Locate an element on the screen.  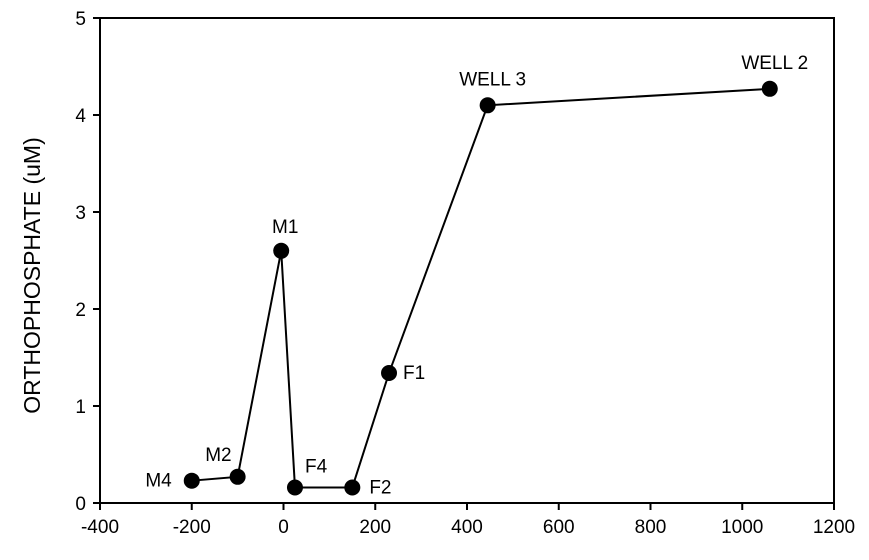
y-tick-label: 5 is located at coordinates (80, 19).